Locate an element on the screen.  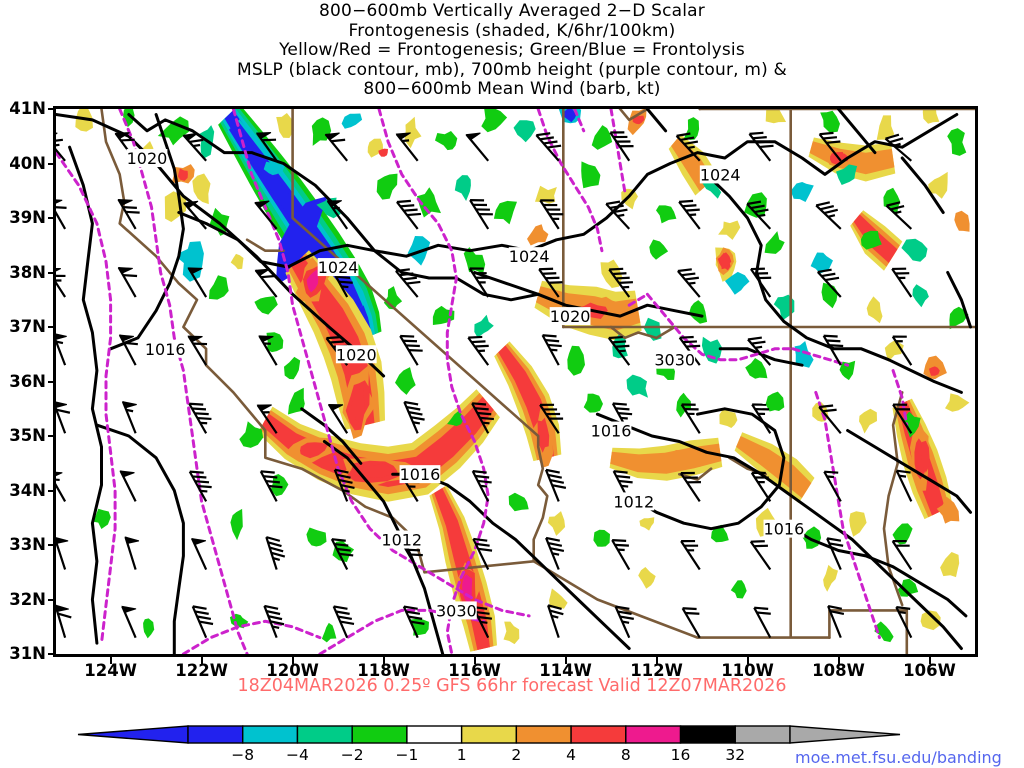
y-axis-tick-label: 38N is located at coordinates (27, 272).